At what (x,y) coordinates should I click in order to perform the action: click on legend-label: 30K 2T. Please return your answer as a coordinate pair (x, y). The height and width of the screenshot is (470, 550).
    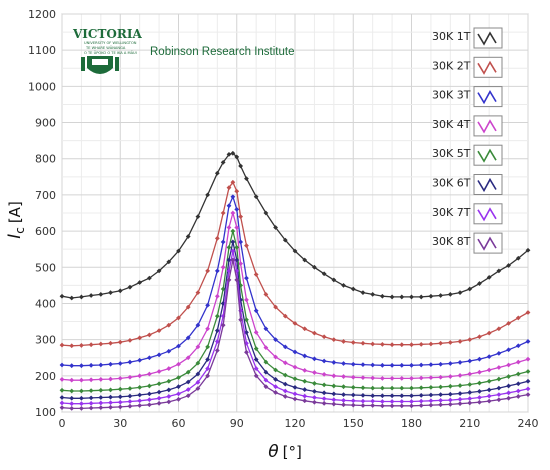
    Looking at the image, I should click on (451, 65).